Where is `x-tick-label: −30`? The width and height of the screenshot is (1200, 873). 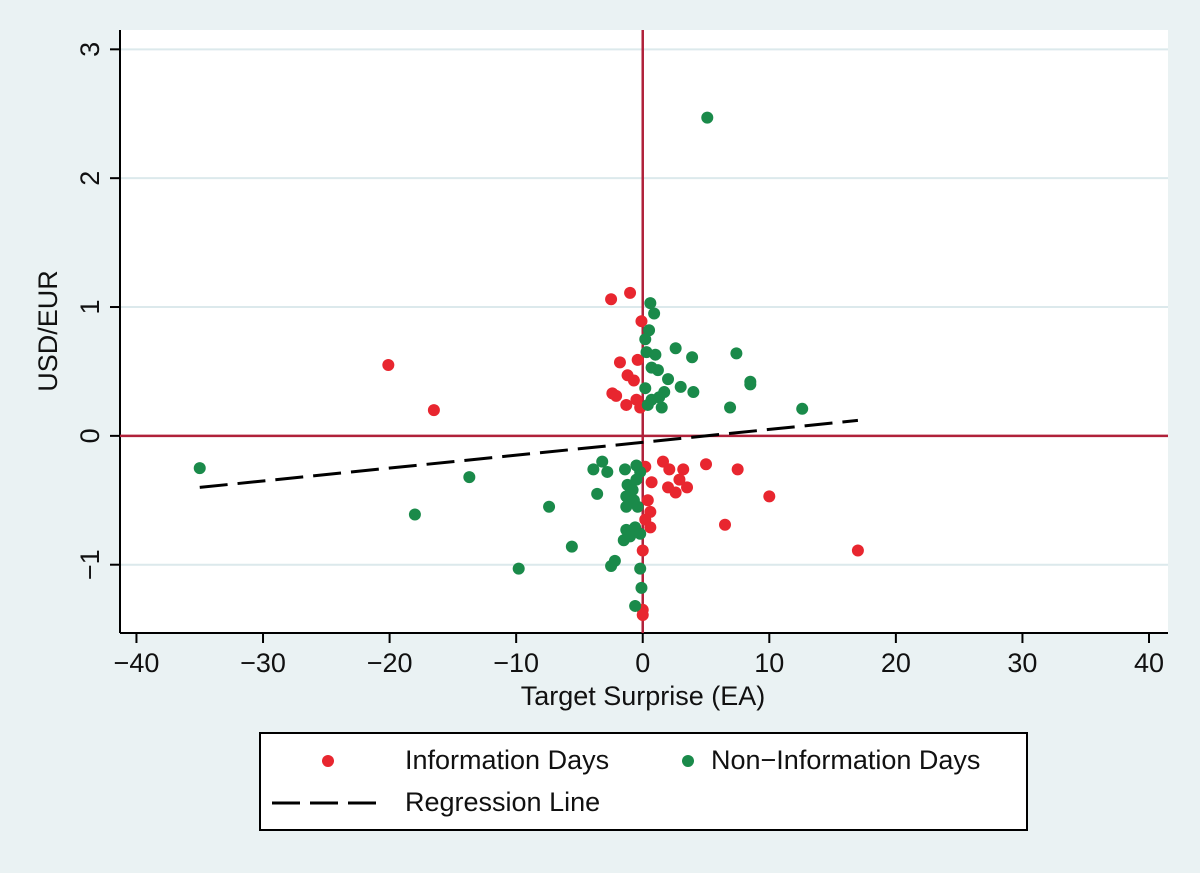
x-tick-label: −30 is located at coordinates (263, 663).